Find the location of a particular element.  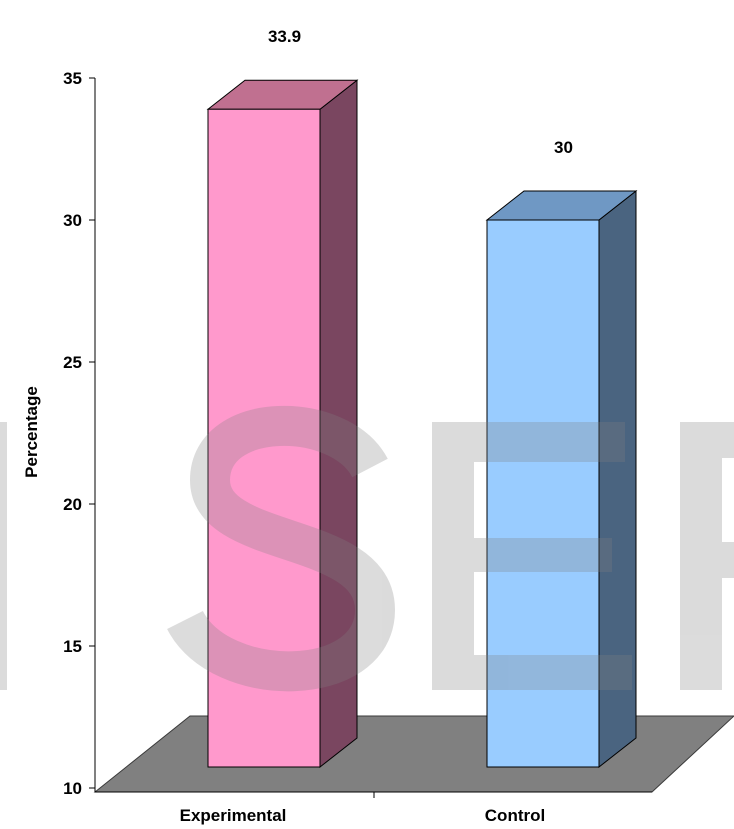

chart-floor is located at coordinates (413, 754).